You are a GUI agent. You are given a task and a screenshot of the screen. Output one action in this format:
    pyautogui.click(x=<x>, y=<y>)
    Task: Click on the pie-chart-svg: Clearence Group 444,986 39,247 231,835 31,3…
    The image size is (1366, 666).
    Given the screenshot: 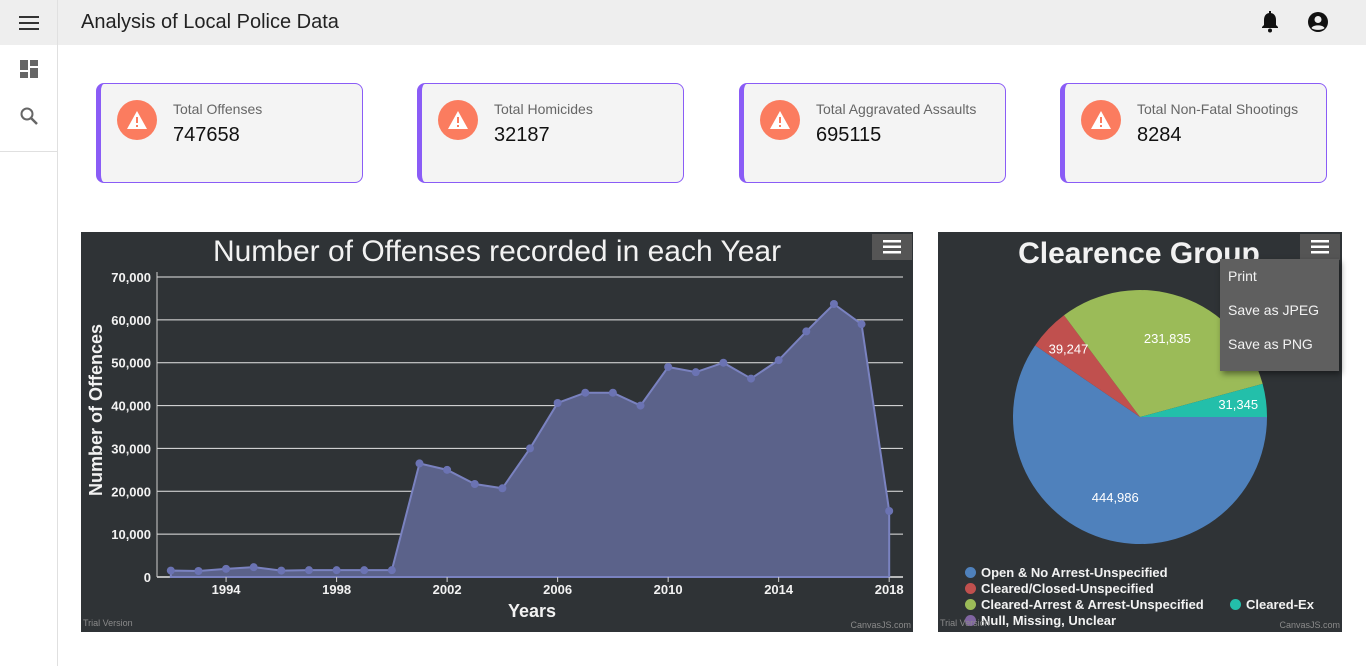 What is the action you would take?
    pyautogui.click(x=1140, y=390)
    